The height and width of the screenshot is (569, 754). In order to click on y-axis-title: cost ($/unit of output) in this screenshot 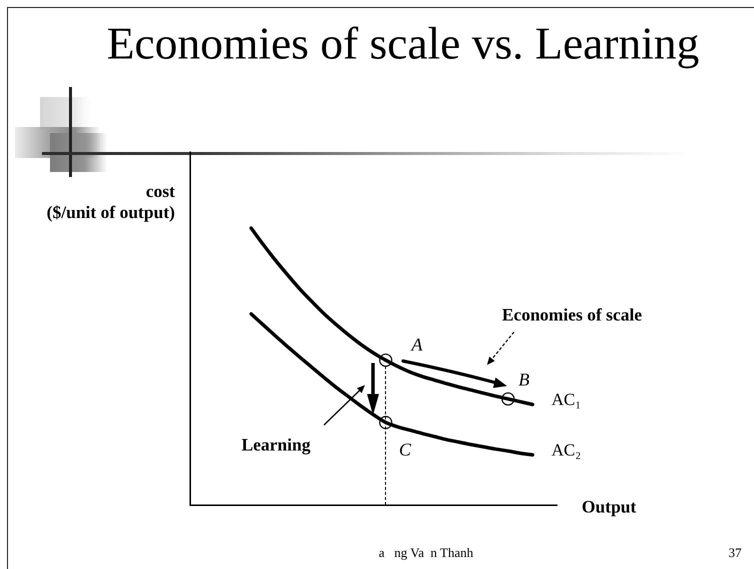, I will do `click(110, 202)`.